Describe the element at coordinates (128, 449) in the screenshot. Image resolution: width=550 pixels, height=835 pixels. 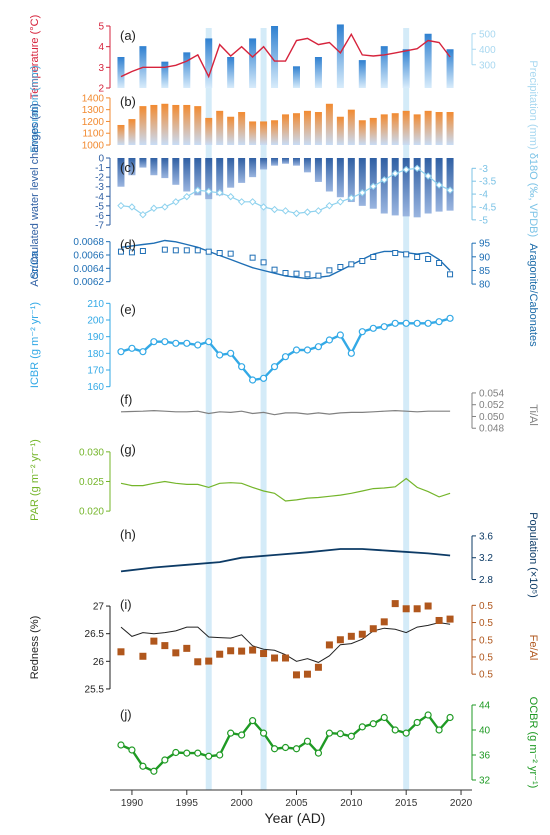
I see `panel-label-g: (g)` at that location.